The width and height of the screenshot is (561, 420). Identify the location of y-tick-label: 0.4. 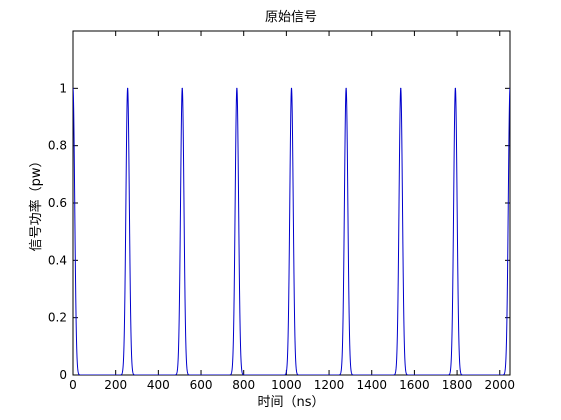
(57, 260).